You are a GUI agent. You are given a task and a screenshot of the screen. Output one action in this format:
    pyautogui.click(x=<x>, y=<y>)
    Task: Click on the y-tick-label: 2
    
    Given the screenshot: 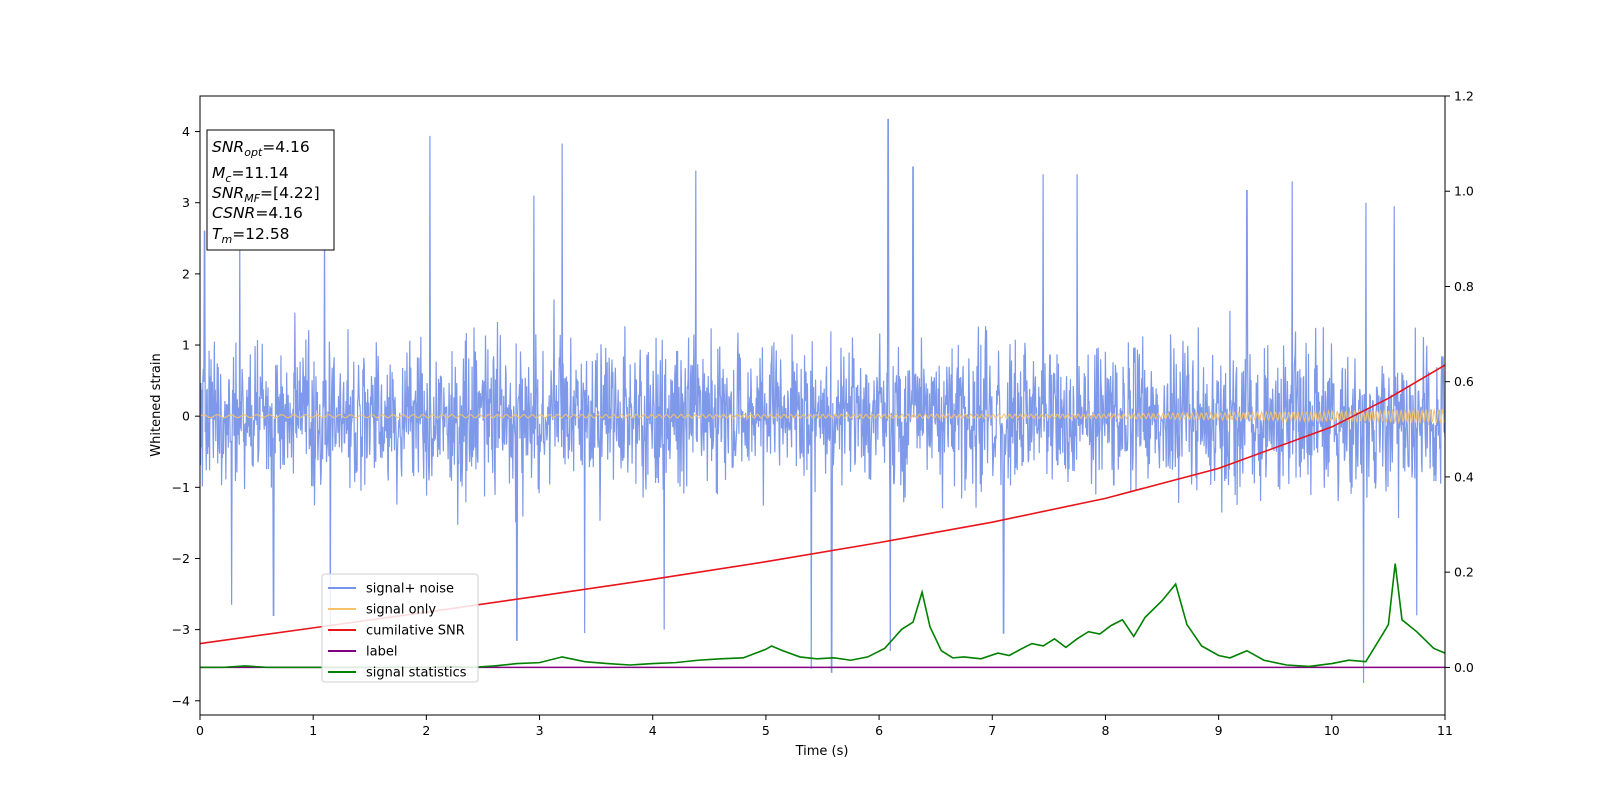 What is the action you would take?
    pyautogui.click(x=186, y=273)
    